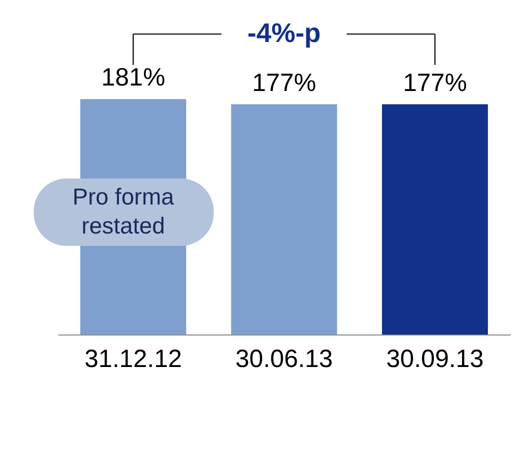  What do you see at coordinates (284, 33) in the screenshot?
I see `text: -4%-p` at bounding box center [284, 33].